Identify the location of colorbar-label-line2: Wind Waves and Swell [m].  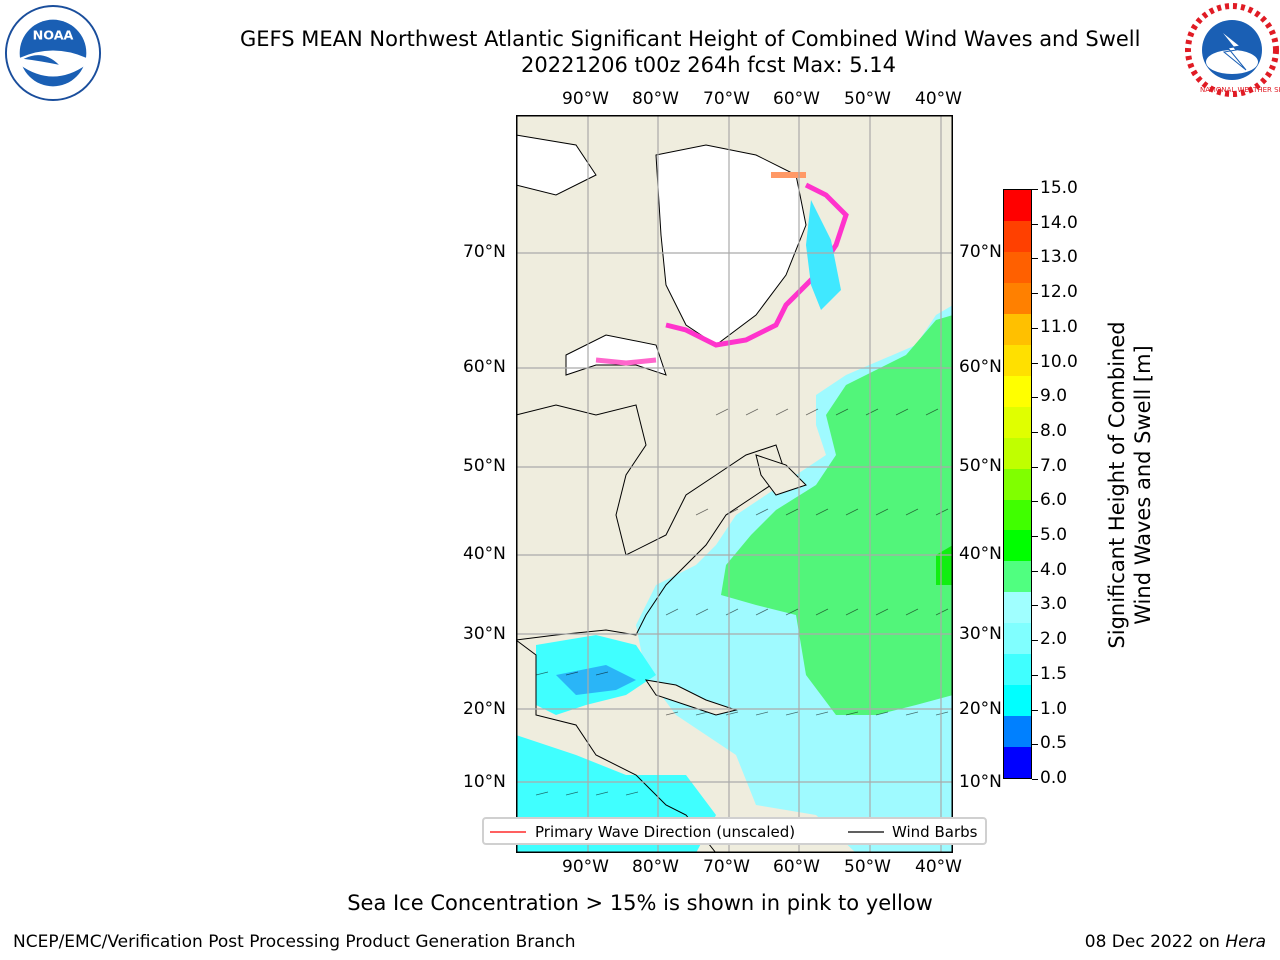
(1143, 485).